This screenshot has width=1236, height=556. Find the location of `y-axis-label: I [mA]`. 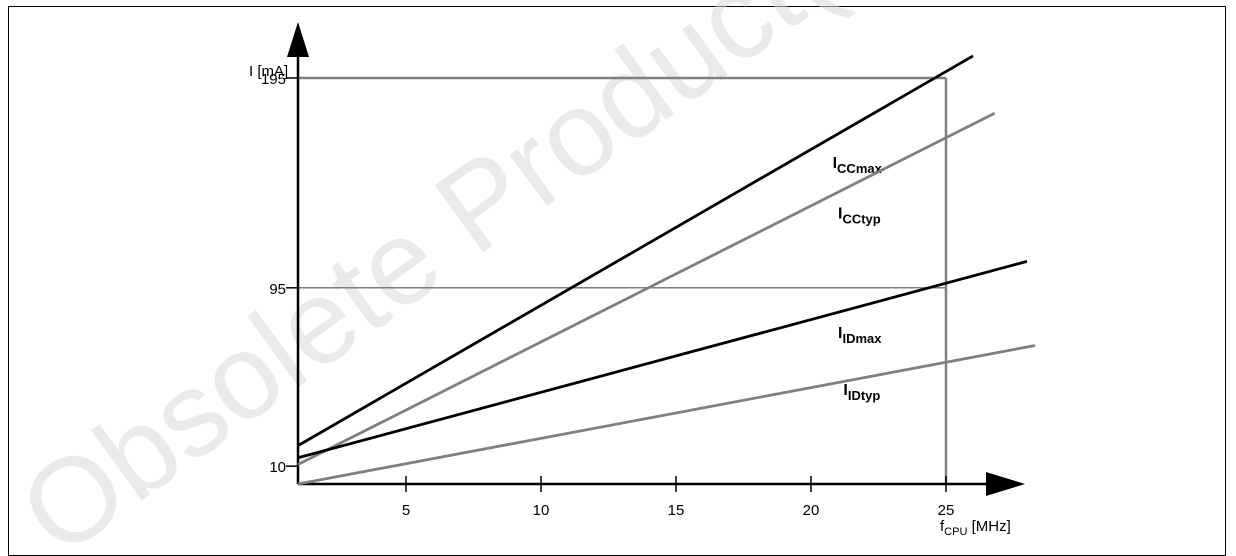

y-axis-label: I [mA] is located at coordinates (268, 71).